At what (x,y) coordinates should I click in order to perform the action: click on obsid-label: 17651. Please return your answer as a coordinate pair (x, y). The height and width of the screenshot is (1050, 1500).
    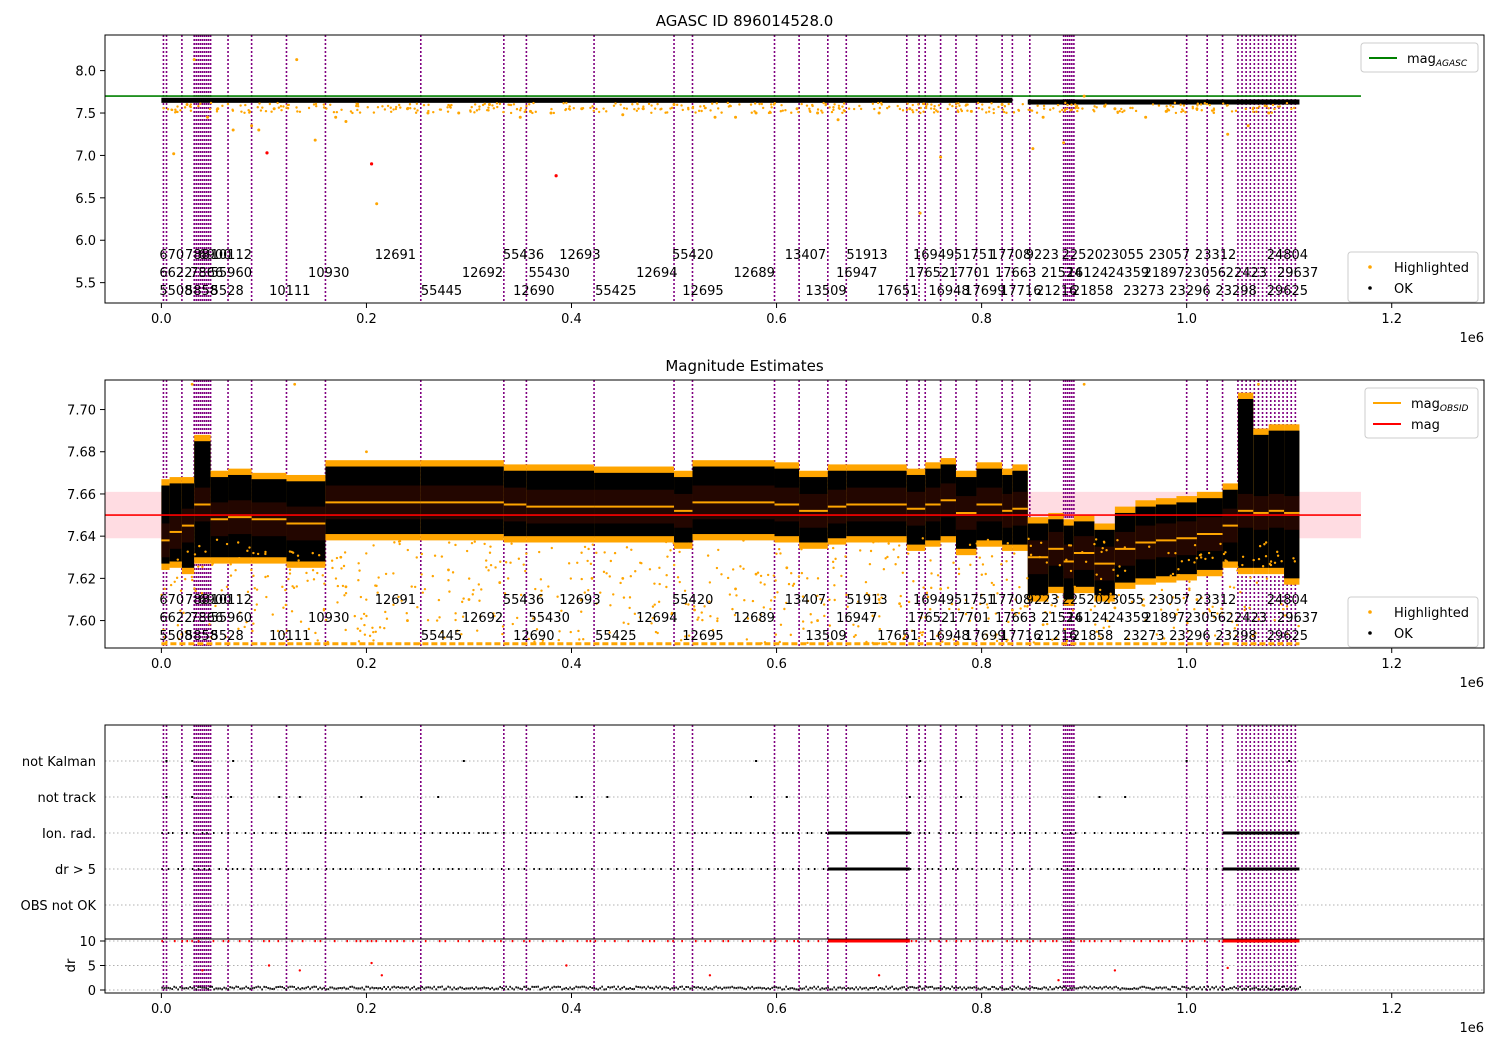
    Looking at the image, I should click on (897, 636).